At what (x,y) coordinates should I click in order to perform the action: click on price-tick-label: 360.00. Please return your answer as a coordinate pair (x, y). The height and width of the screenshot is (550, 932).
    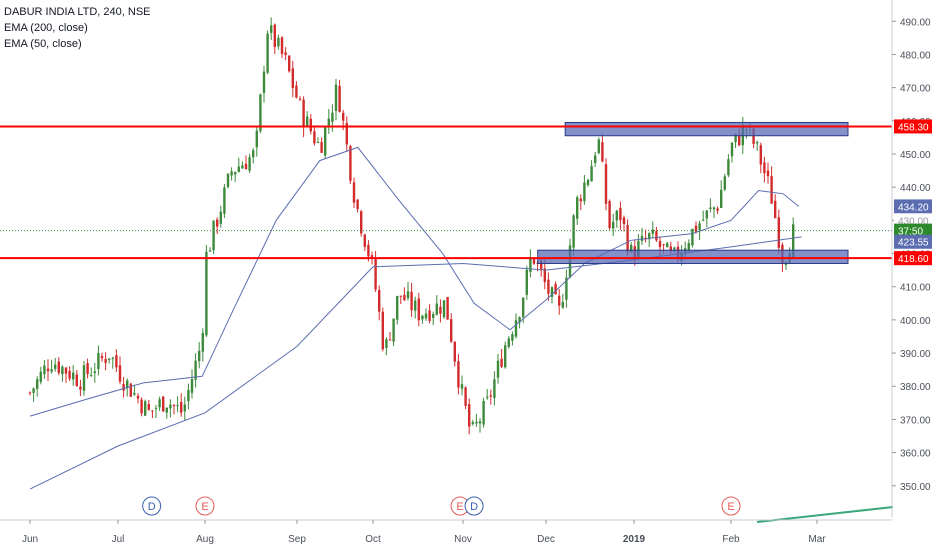
    Looking at the image, I should click on (915, 454).